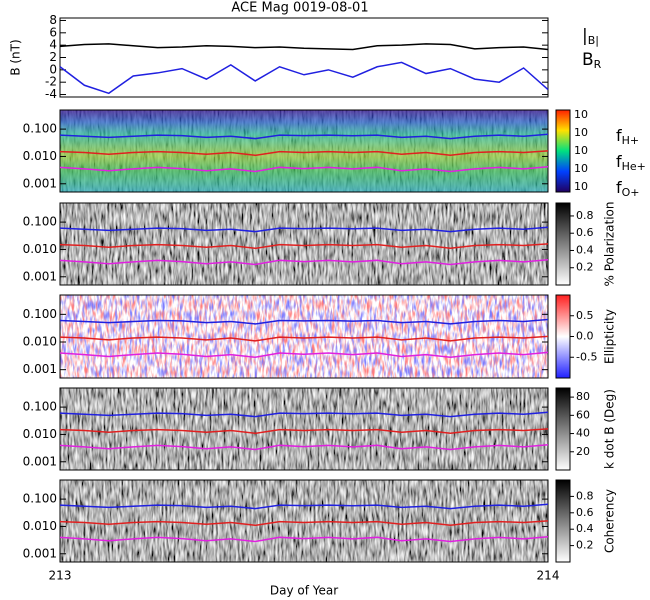 This screenshot has width=650, height=600. I want to click on y-tick-label: 6, so click(53, 32).